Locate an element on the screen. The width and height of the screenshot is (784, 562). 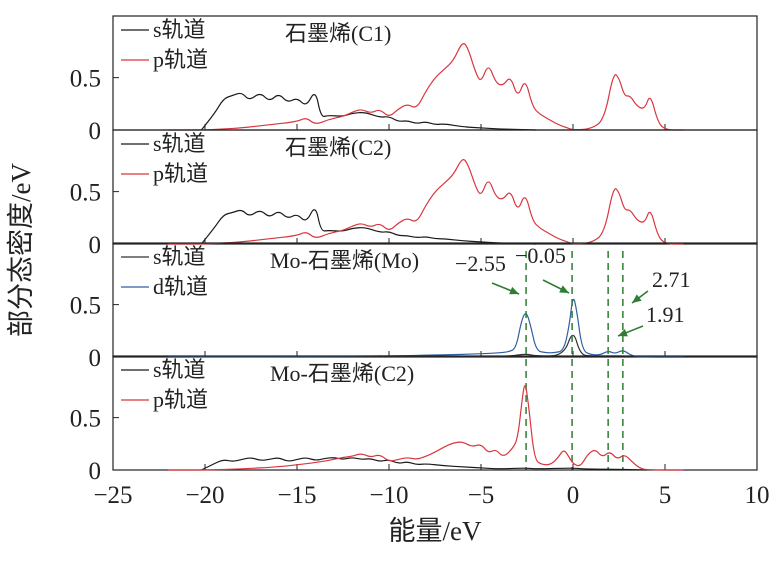
legend-label: d轨道 is located at coordinates (180, 286).